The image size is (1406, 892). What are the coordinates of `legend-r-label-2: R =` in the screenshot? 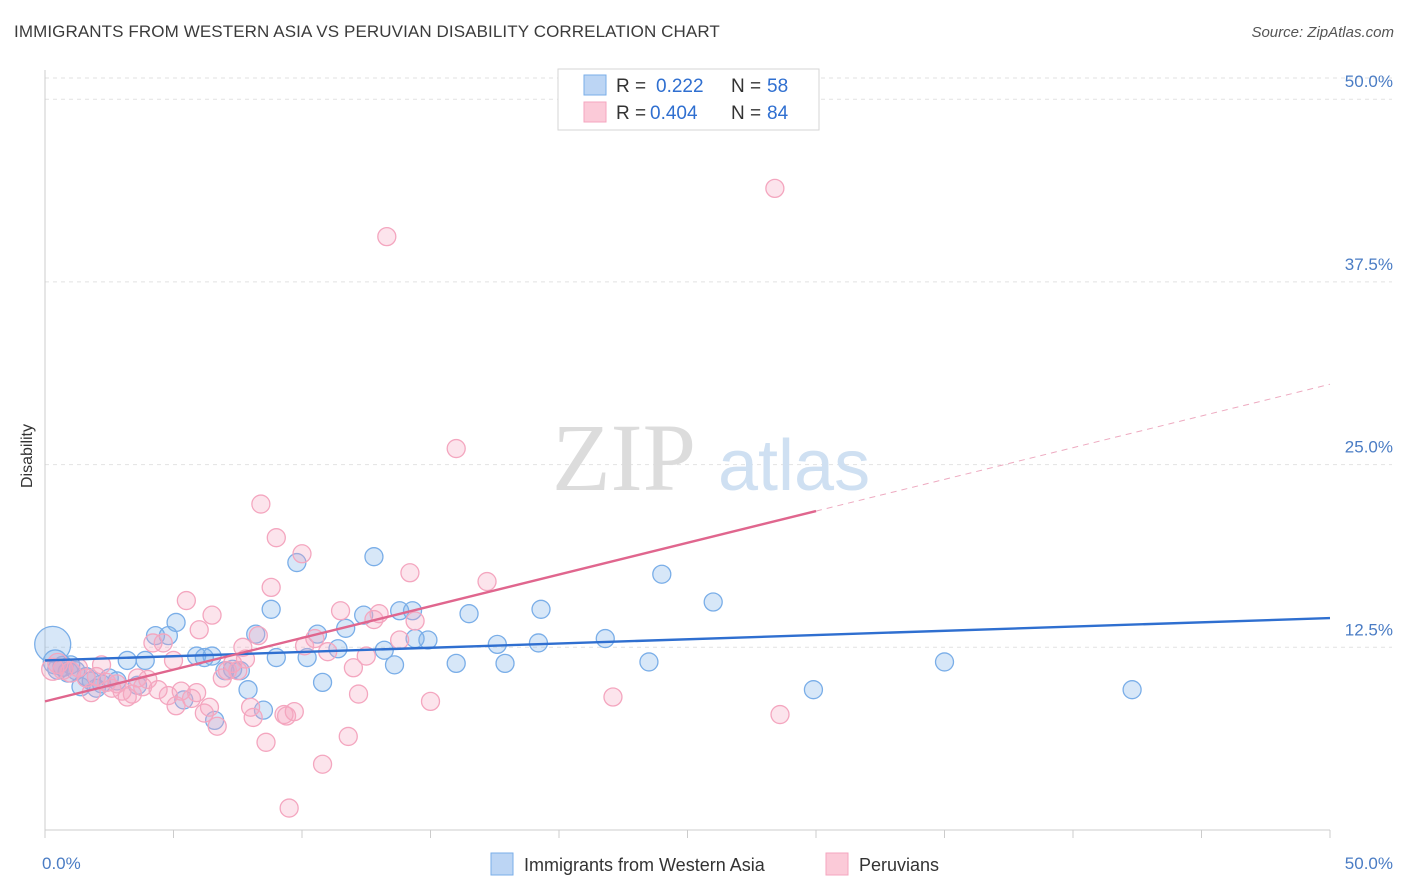 It's located at (631, 113).